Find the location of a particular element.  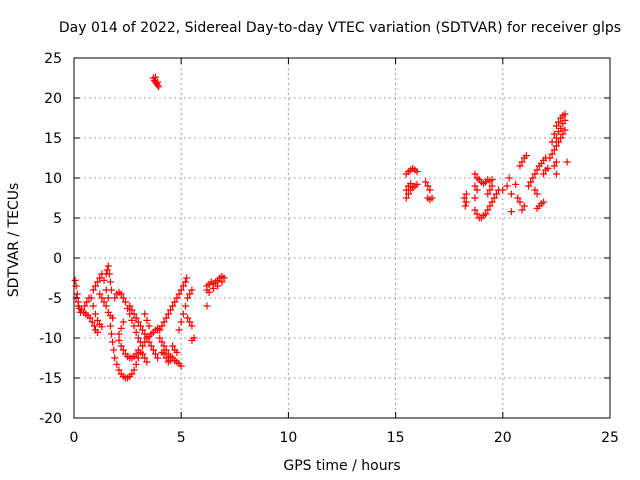

y-tick-label: 10 is located at coordinates (53, 179).